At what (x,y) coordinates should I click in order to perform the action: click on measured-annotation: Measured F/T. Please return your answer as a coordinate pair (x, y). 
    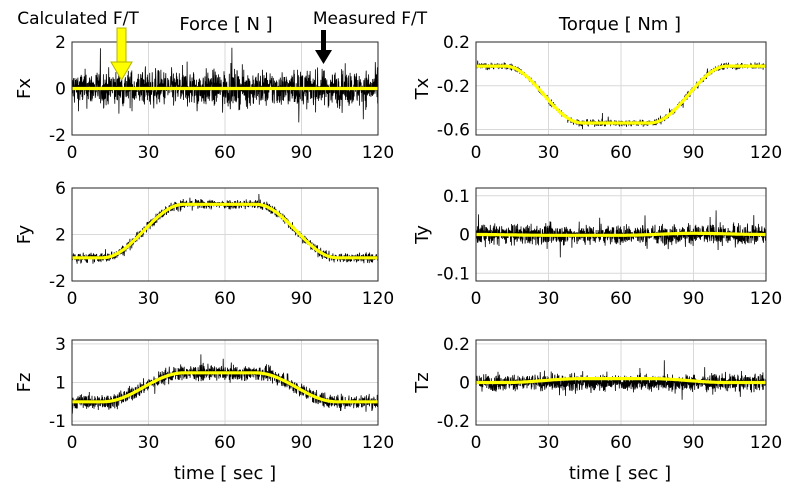
    Looking at the image, I should click on (370, 19).